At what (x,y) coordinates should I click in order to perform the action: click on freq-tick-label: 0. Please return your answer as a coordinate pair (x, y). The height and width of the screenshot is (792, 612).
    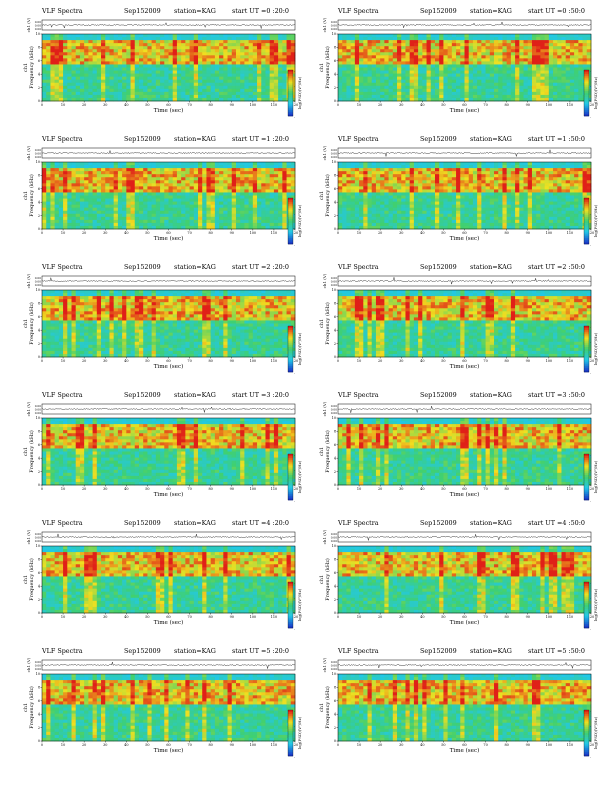
    Looking at the image, I should click on (39, 613).